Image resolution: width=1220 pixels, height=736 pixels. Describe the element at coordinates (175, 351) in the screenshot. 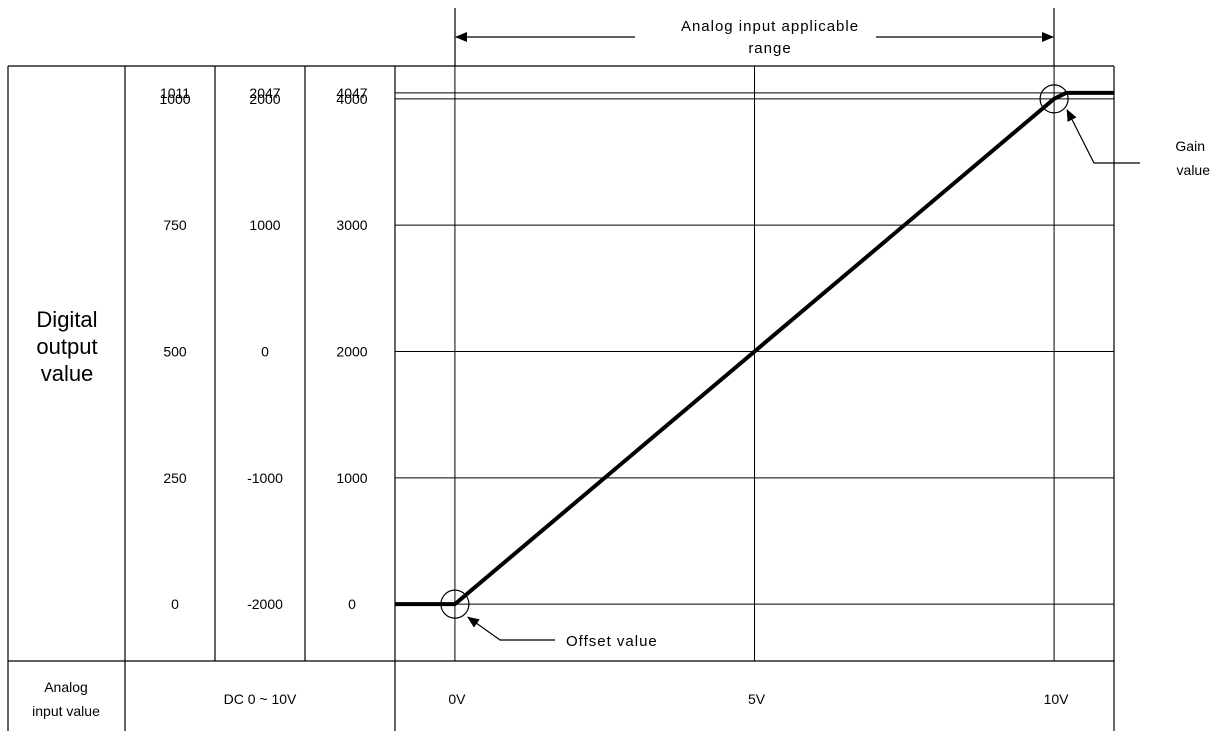

I see `y-tick-label-col1-3: 500` at that location.